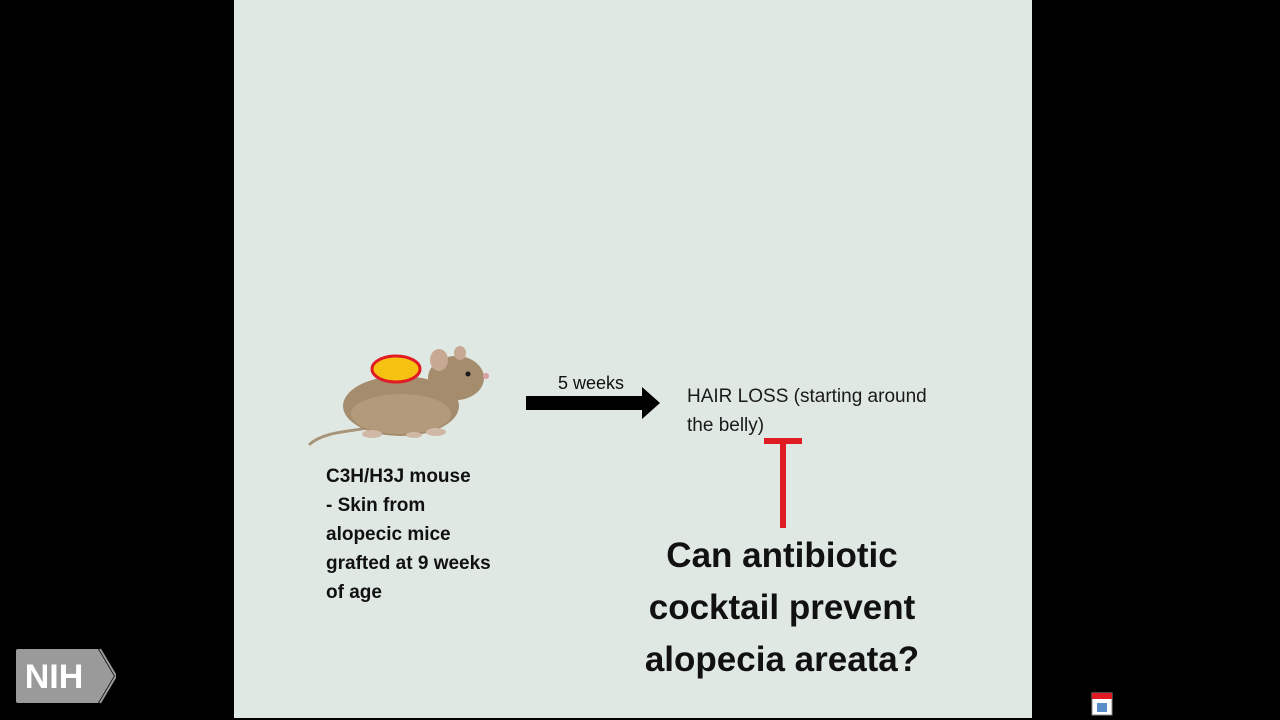 This screenshot has height=720, width=1280. What do you see at coordinates (726, 425) in the screenshot?
I see `outcome-line: the belly)` at bounding box center [726, 425].